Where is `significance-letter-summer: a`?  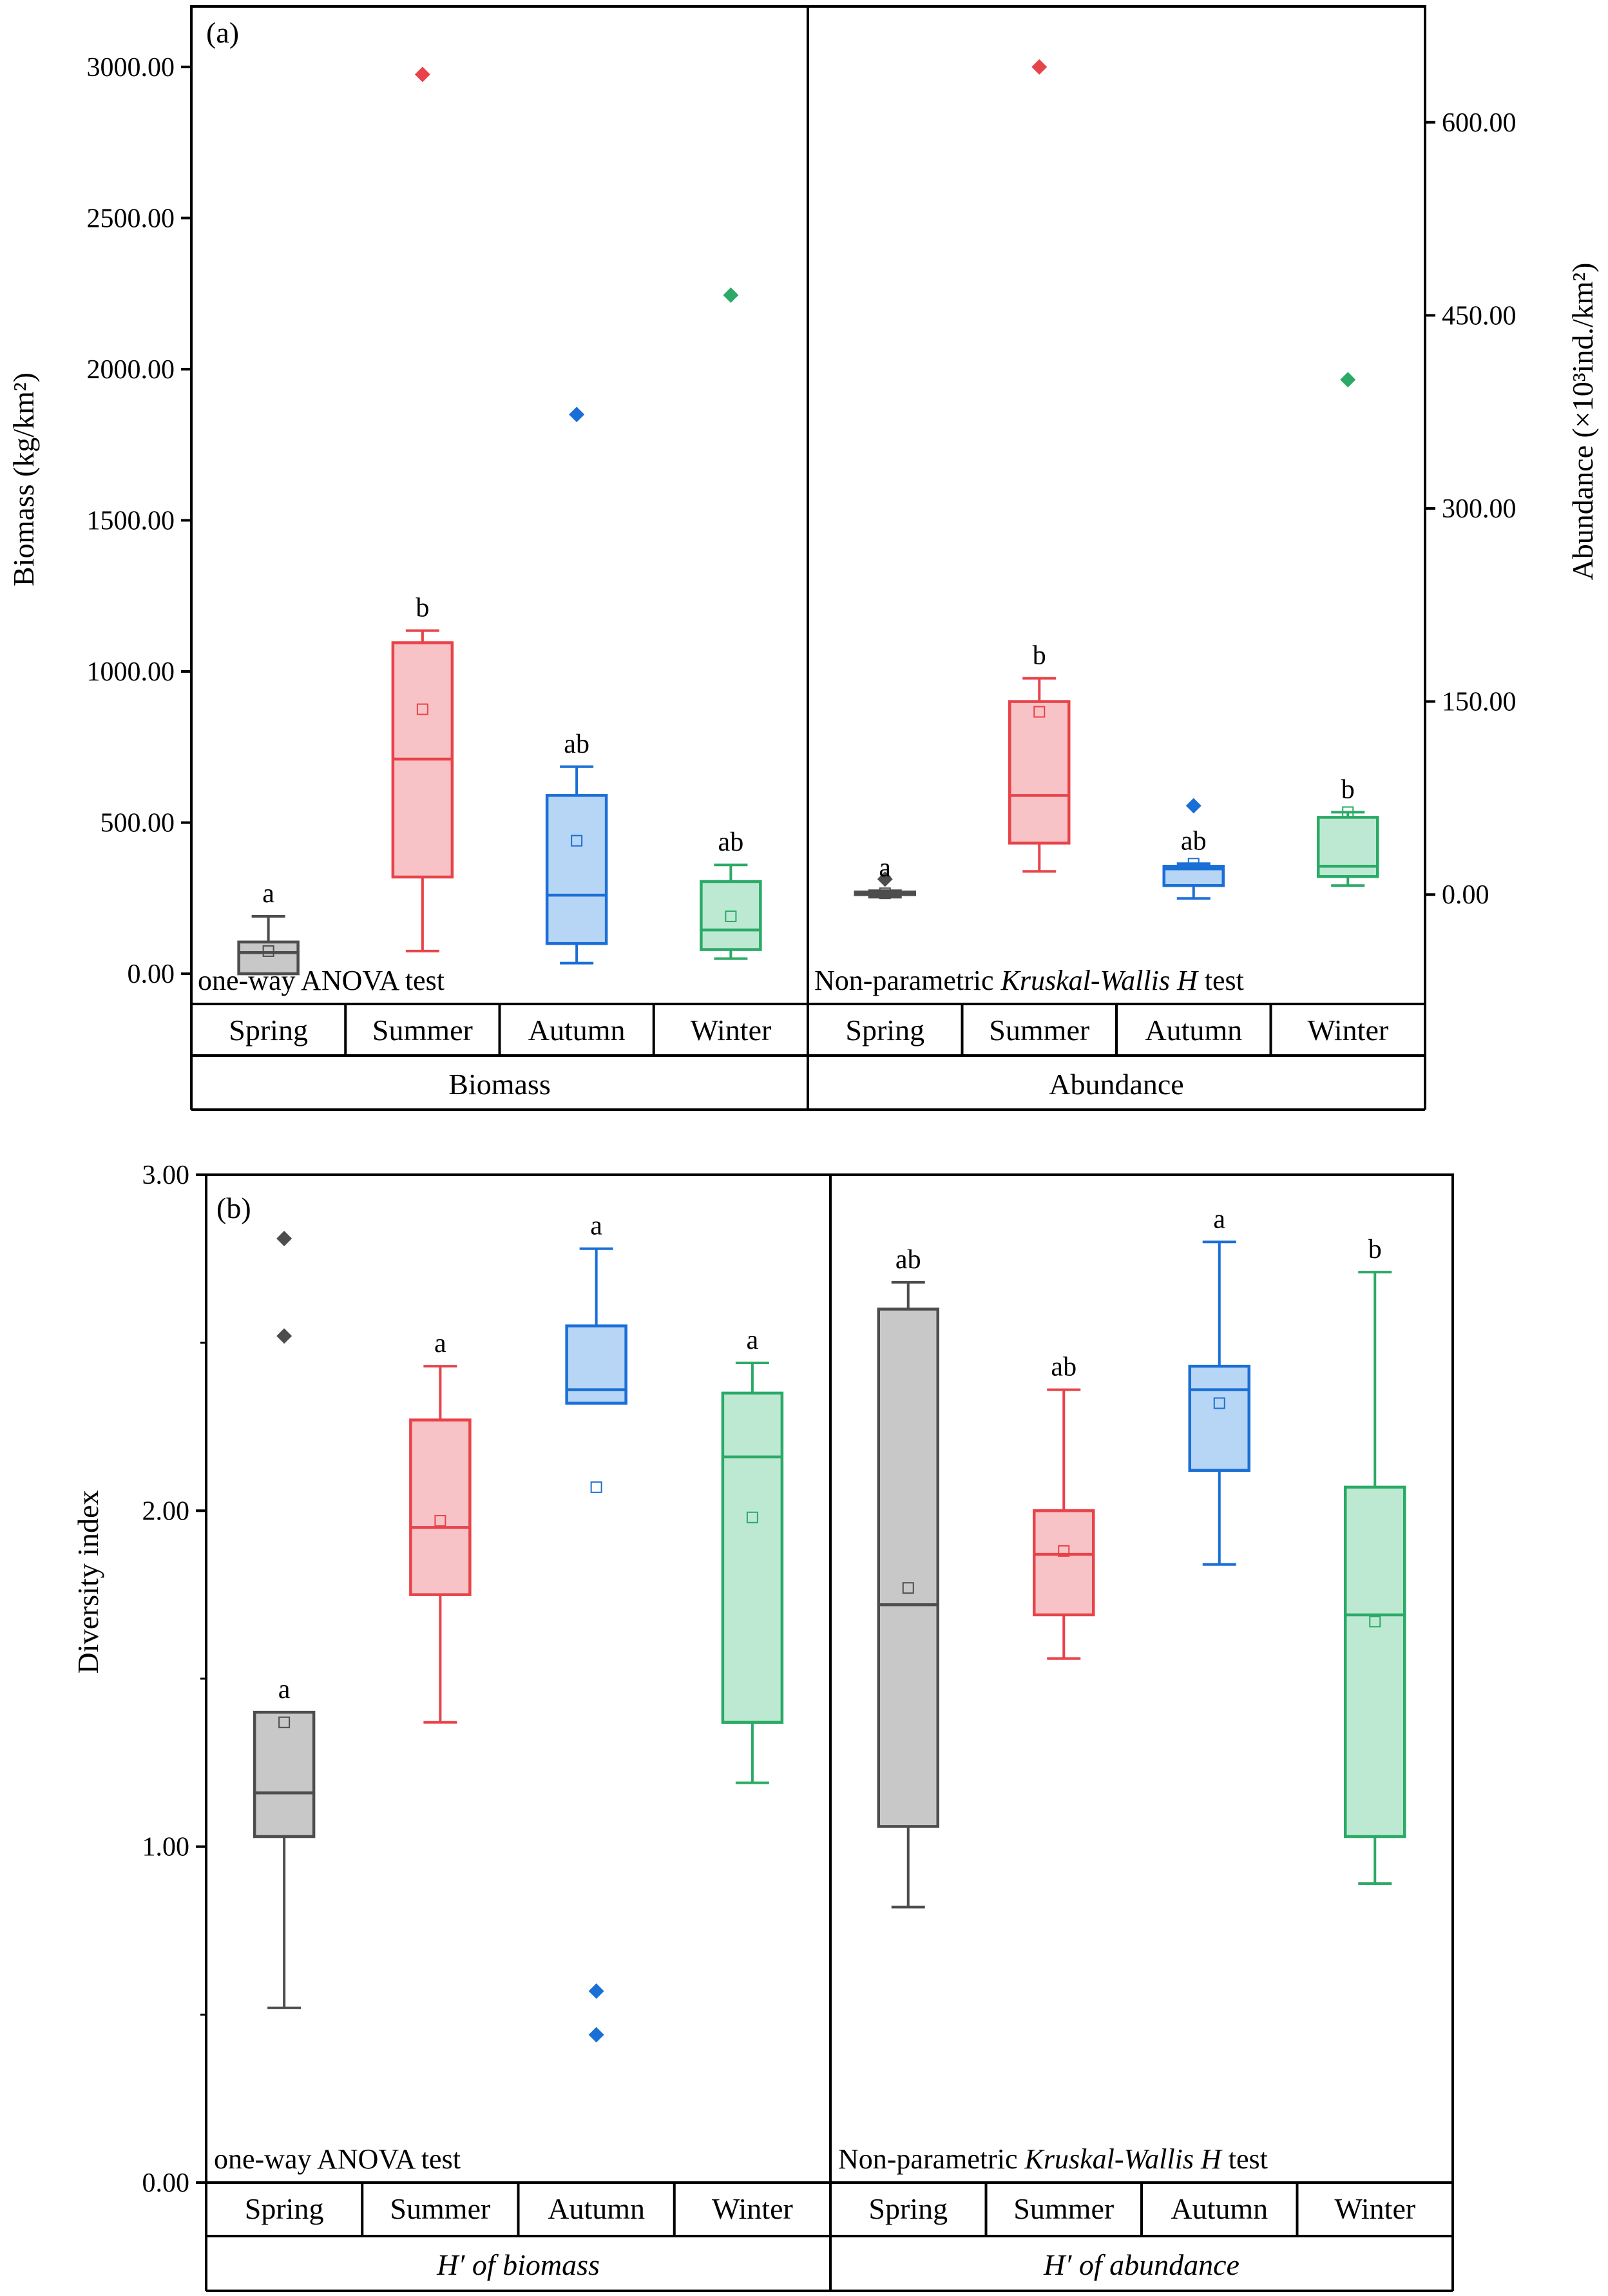
significance-letter-summer: a is located at coordinates (440, 1343).